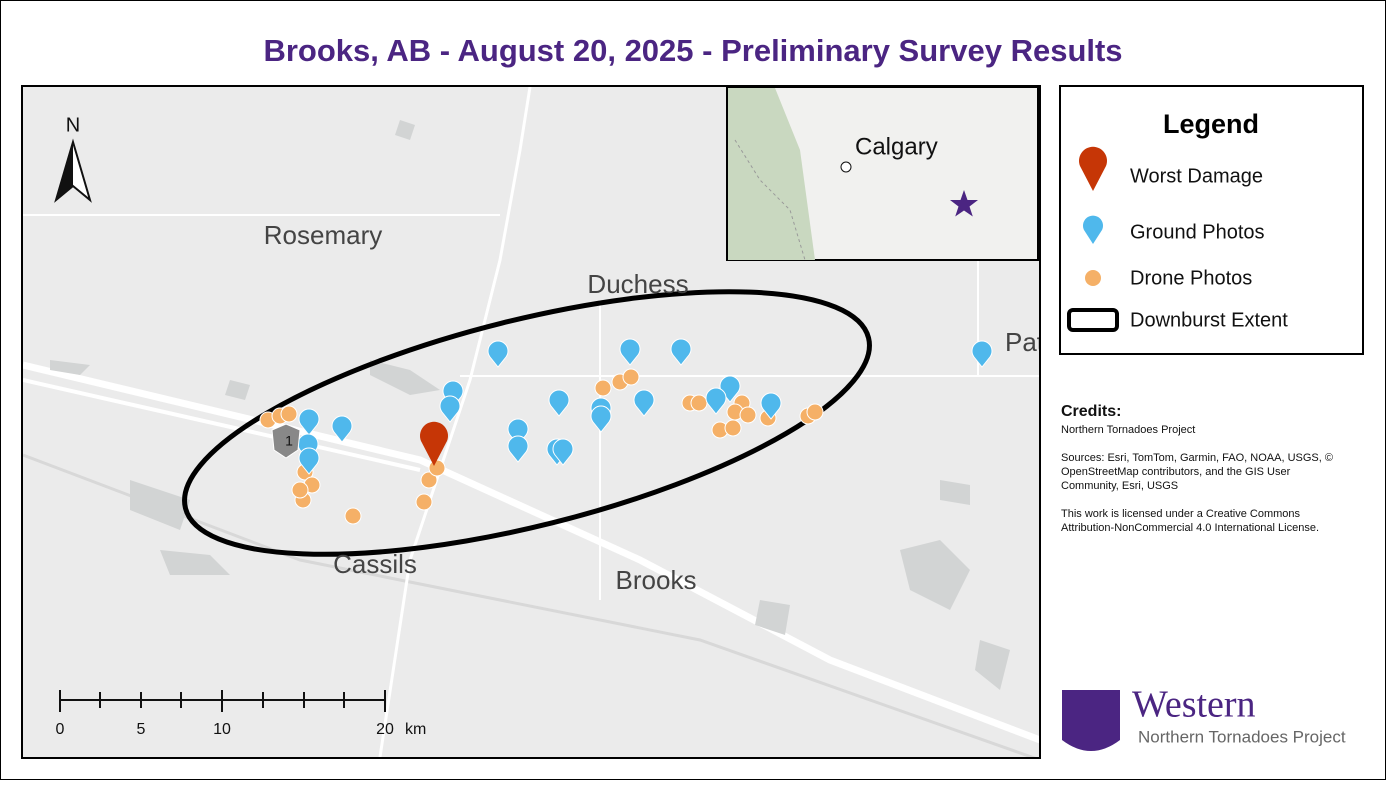 Image resolution: width=1386 pixels, height=785 pixels. What do you see at coordinates (626, 431) in the screenshot?
I see `markers` at bounding box center [626, 431].